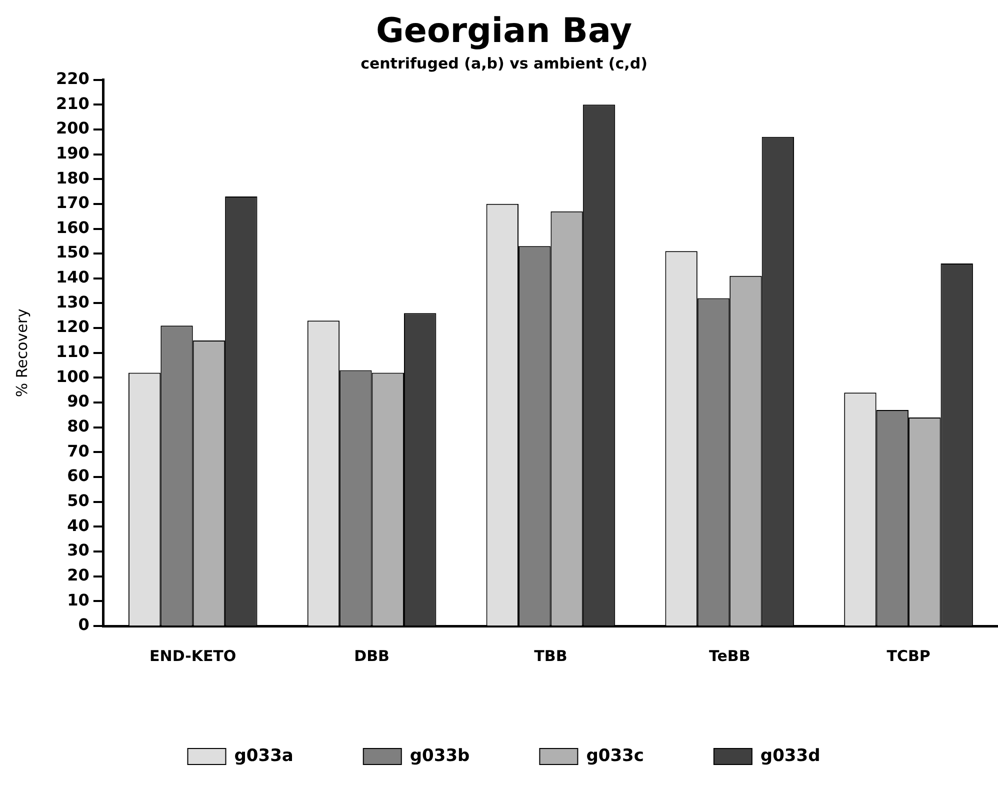 The width and height of the screenshot is (998, 785). I want to click on x-tick-label: TeBB, so click(729, 655).